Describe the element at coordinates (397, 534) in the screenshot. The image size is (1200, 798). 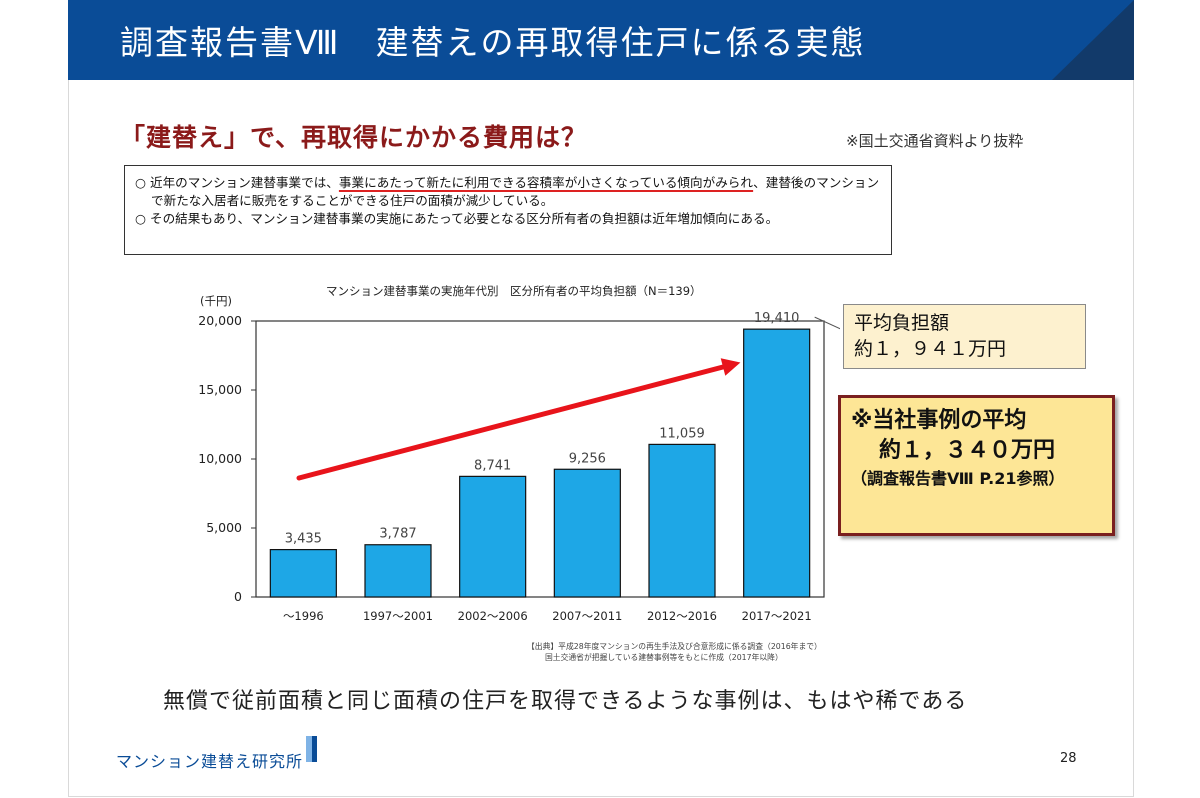
I see `bar-value-label: 3,787` at that location.